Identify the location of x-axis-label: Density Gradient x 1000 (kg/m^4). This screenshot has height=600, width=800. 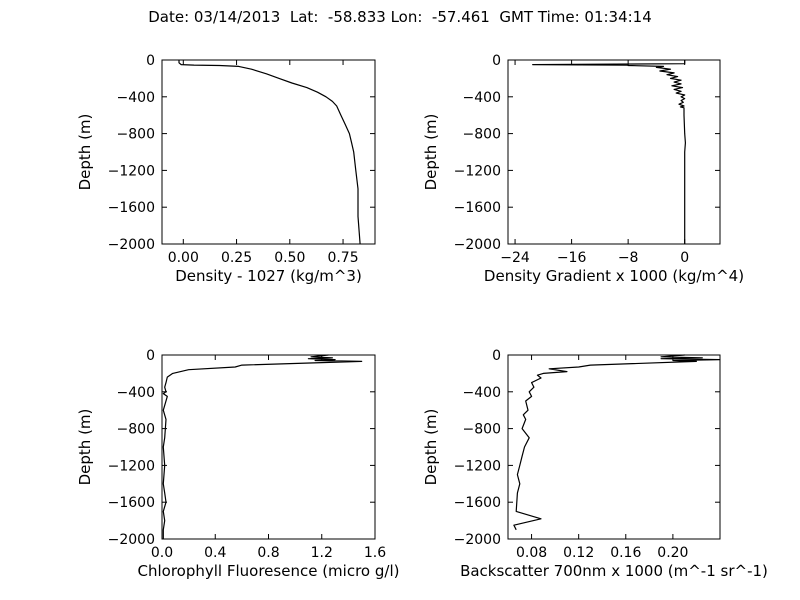
(614, 276).